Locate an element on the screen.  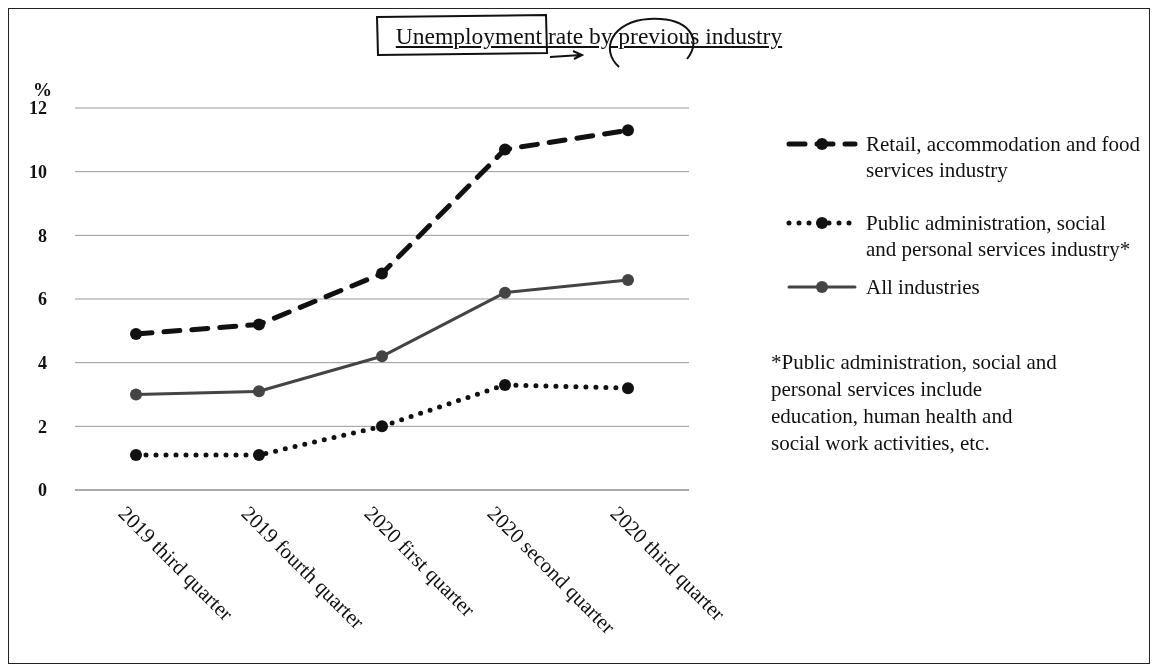
y-tick-label: 2 is located at coordinates (42, 426).